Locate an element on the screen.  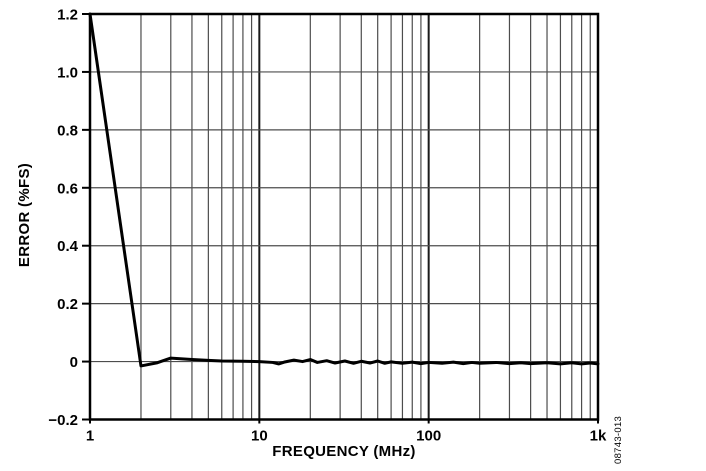
x-tick-label: 10 is located at coordinates (259, 436).